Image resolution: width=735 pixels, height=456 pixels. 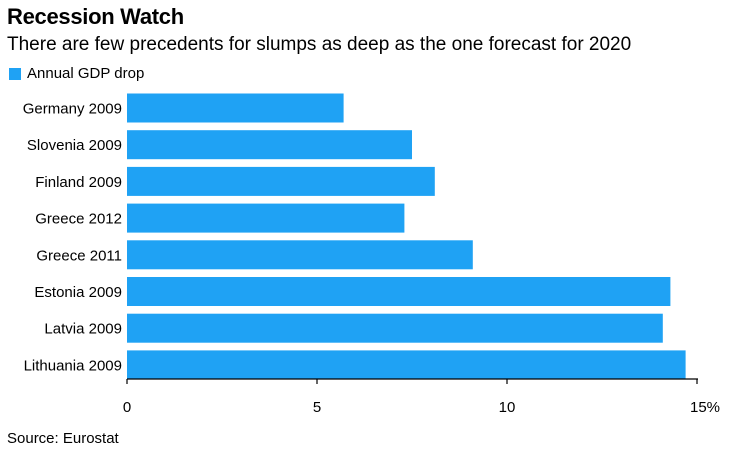 I want to click on category-label: Latvia 2009, so click(x=83, y=329).